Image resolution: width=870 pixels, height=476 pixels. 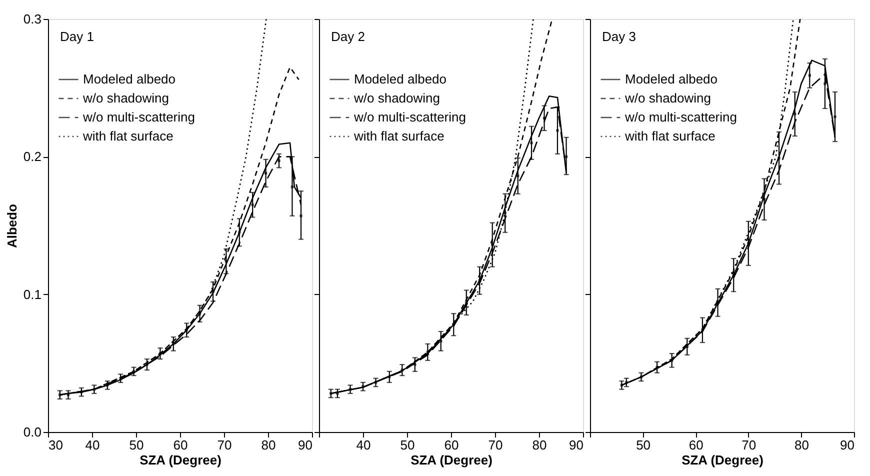 What do you see at coordinates (32, 432) in the screenshot?
I see `y-tick-label: 0.0` at bounding box center [32, 432].